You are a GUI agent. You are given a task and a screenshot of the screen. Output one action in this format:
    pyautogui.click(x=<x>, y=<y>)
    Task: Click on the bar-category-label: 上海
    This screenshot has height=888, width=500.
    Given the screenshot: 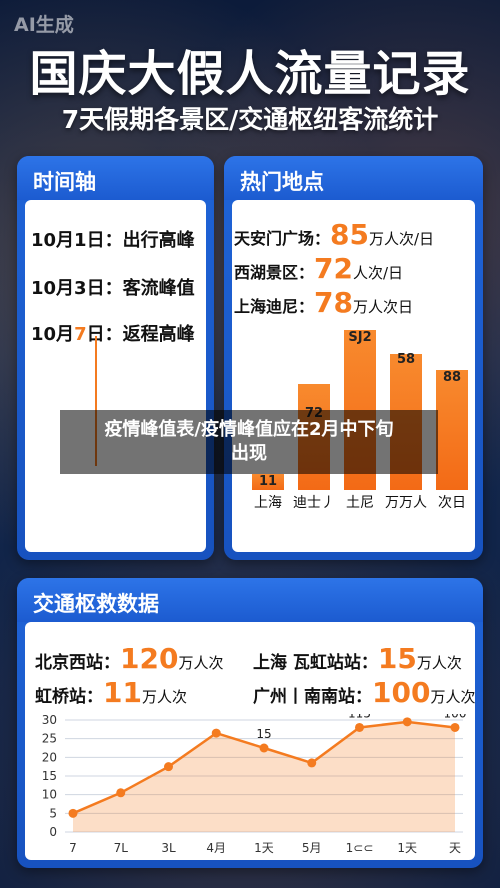 What is the action you would take?
    pyautogui.click(x=268, y=503)
    